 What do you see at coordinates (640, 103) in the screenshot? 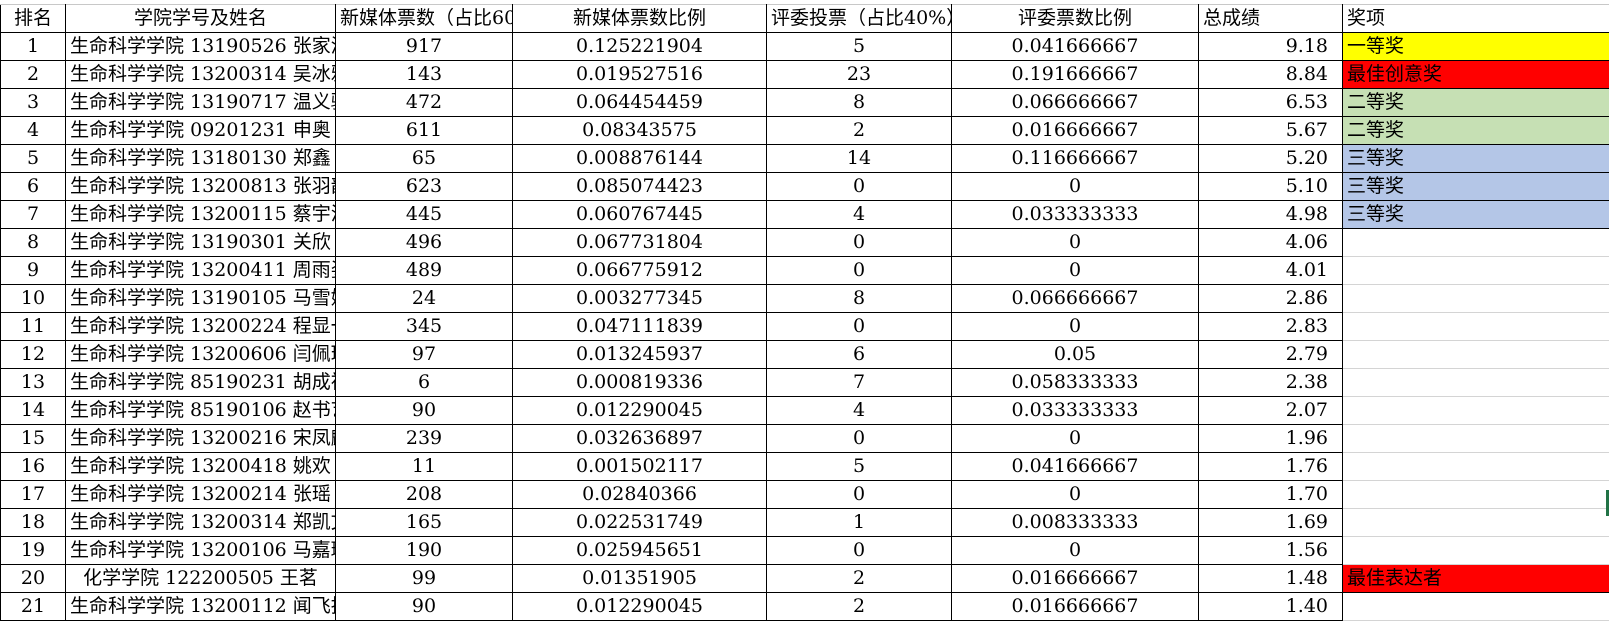
I see `cell-media-ratio: 0.064454459` at bounding box center [640, 103].